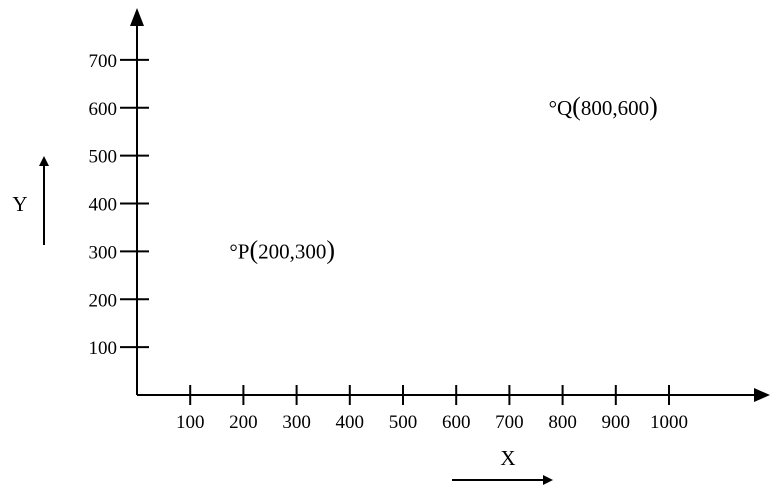 The width and height of the screenshot is (770, 488). Describe the element at coordinates (103, 300) in the screenshot. I see `y-tick-label: 200` at that location.